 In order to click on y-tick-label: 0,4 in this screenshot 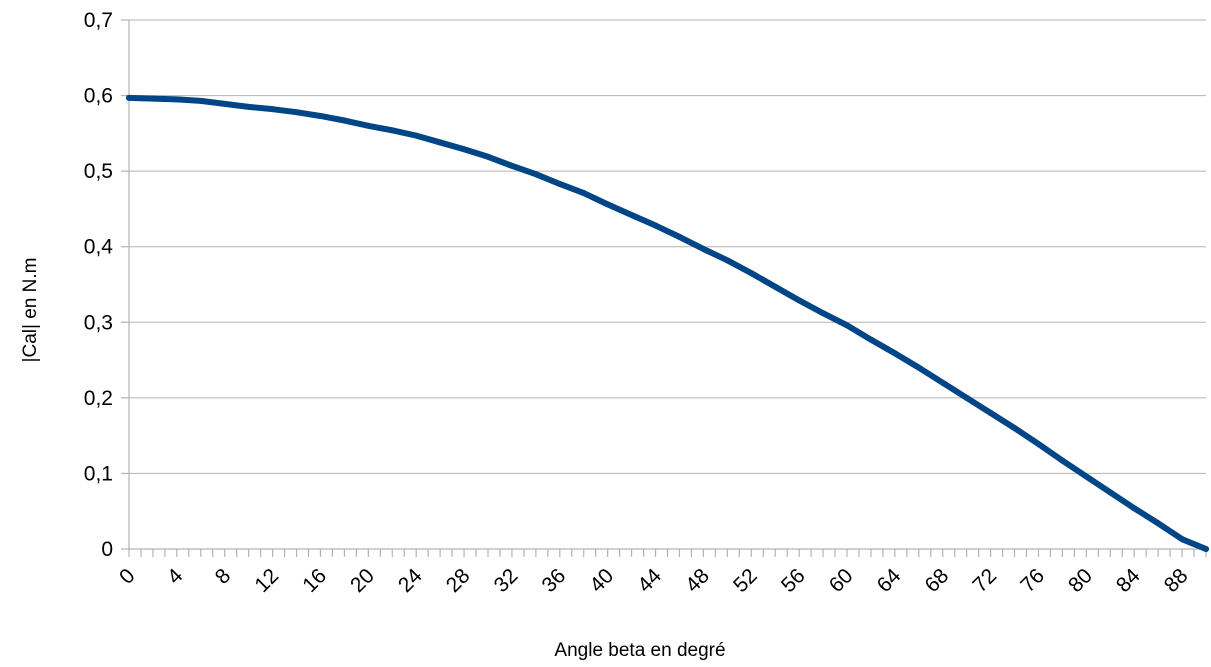, I will do `click(99, 247)`.